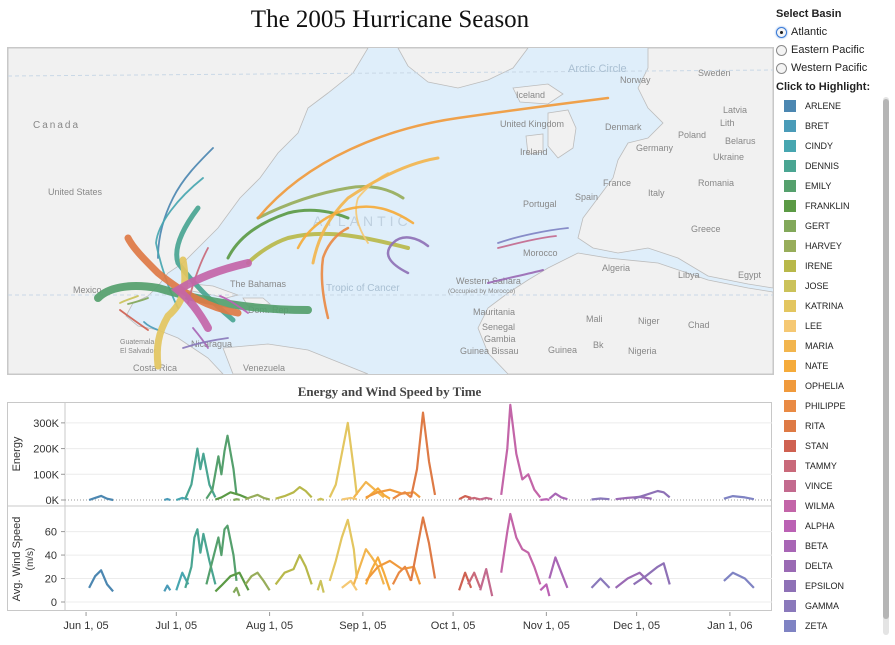 This screenshot has height=645, width=895. What do you see at coordinates (234, 304) in the screenshot?
I see `storm-track-alpha` at bounding box center [234, 304].